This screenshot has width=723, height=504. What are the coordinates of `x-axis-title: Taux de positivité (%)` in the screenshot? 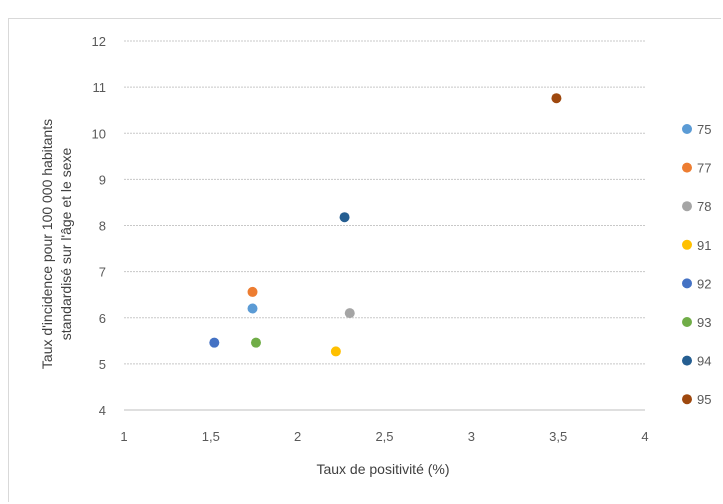 It's located at (382, 469).